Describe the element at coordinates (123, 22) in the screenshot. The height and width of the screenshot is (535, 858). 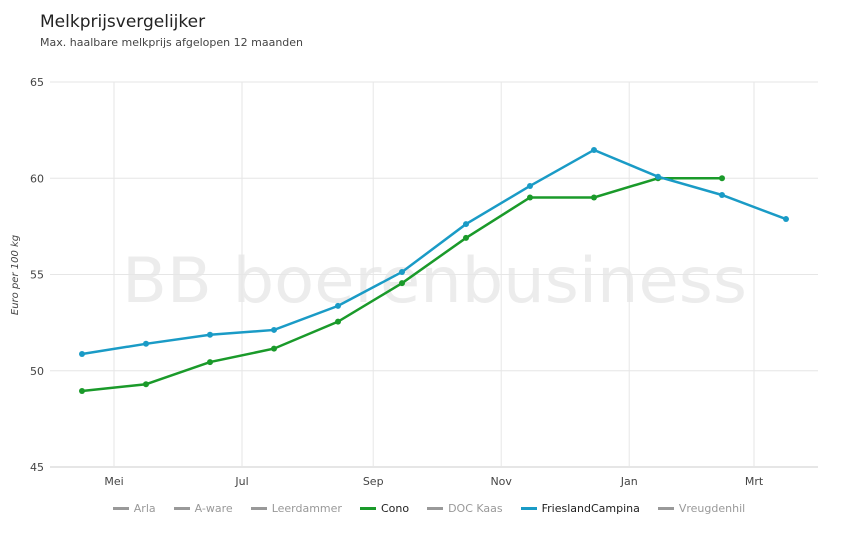
I see `chart-title: Melkprijsvergelijker` at that location.